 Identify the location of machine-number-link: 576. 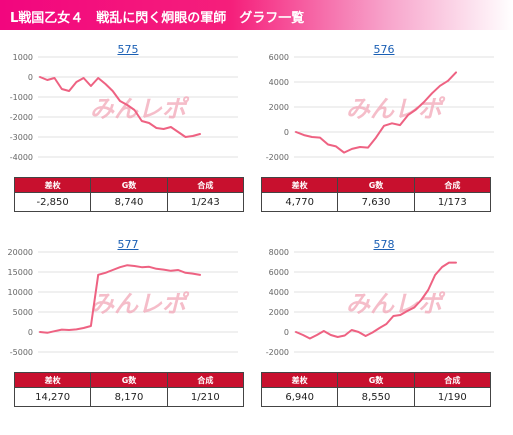
(384, 49).